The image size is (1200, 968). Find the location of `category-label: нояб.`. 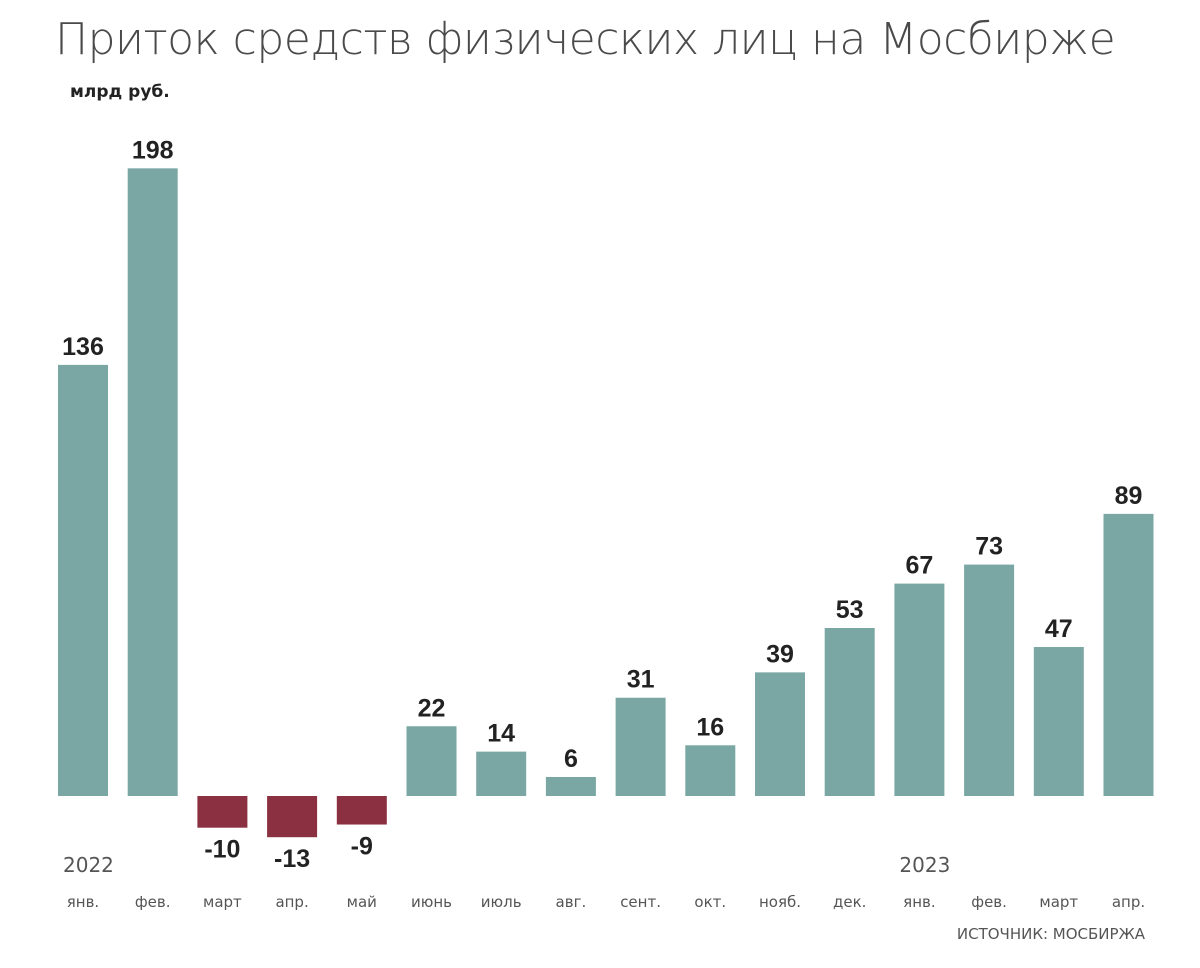

category-label: нояб. is located at coordinates (780, 902).